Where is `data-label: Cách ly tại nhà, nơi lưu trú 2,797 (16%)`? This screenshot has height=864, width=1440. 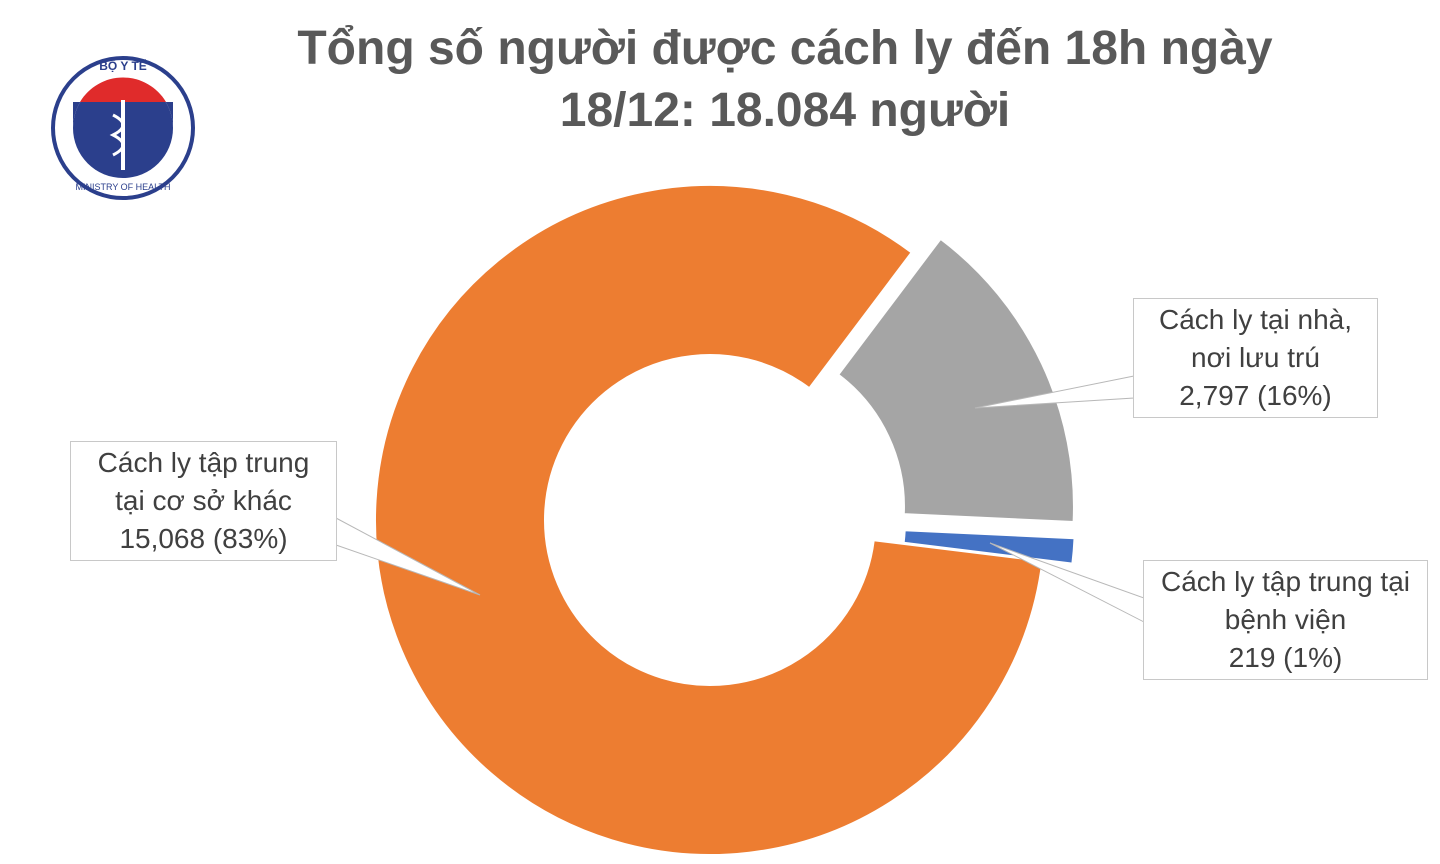 data-label: Cách ly tại nhà, nơi lưu trú 2,797 (16%) is located at coordinates (1255, 358).